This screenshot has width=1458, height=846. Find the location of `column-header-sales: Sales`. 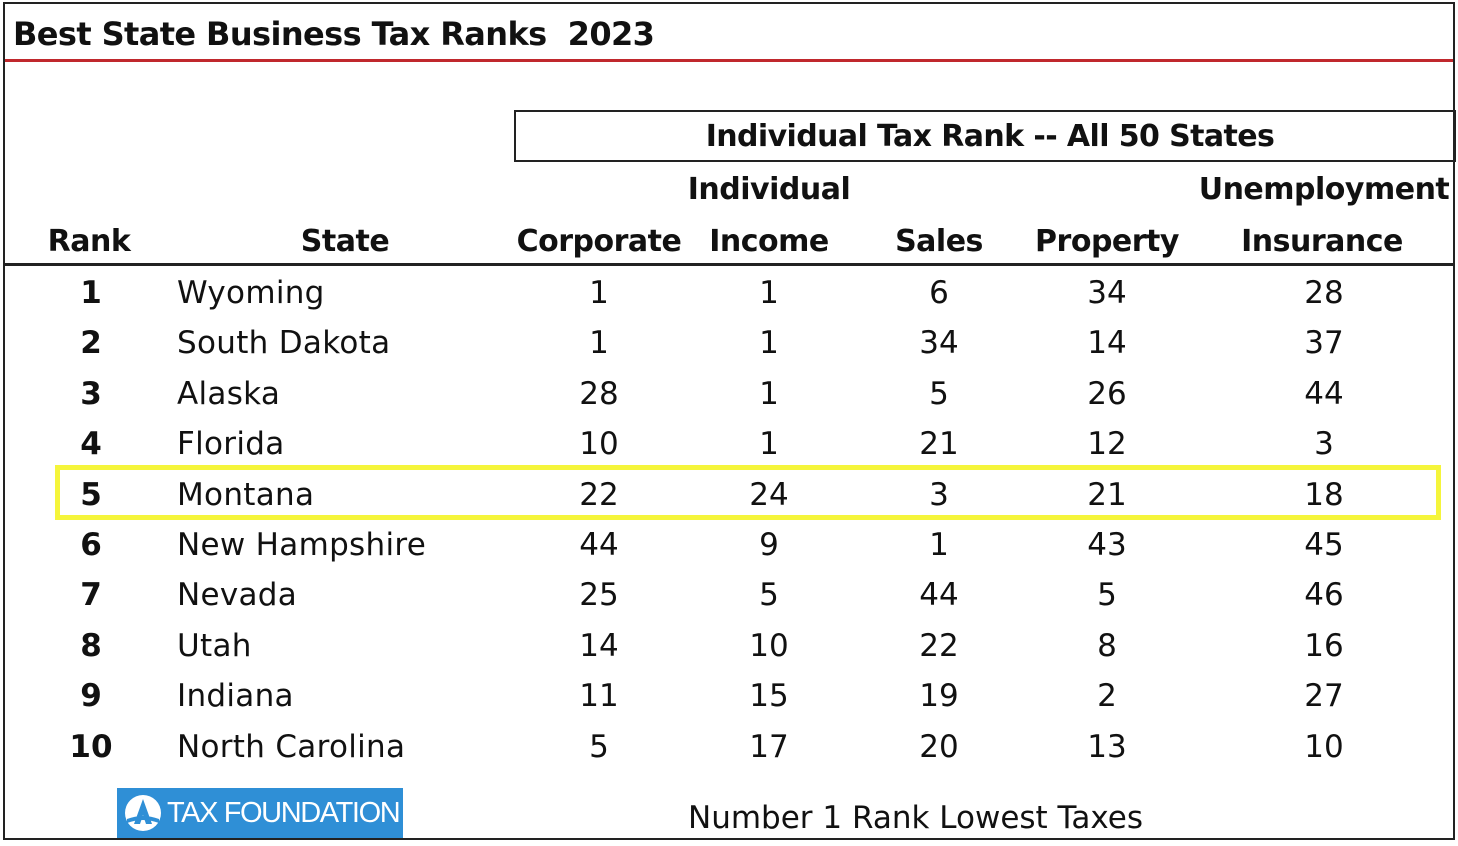

column-header-sales: Sales is located at coordinates (939, 241).